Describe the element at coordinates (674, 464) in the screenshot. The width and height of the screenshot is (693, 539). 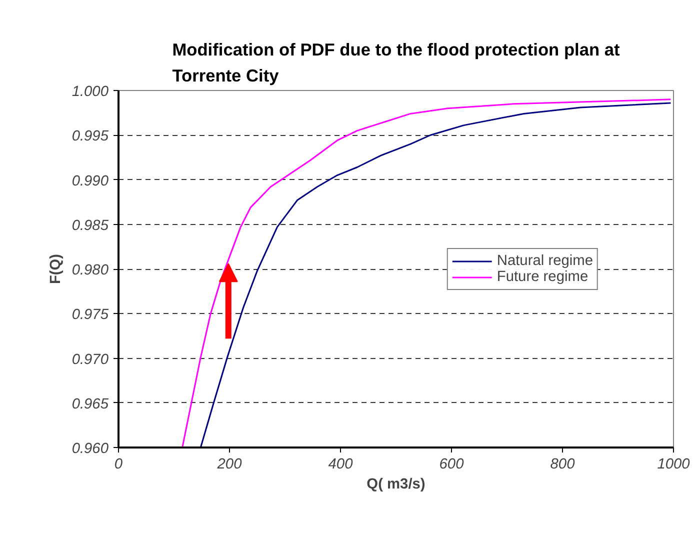
I see `x-tick-label: 1000` at that location.